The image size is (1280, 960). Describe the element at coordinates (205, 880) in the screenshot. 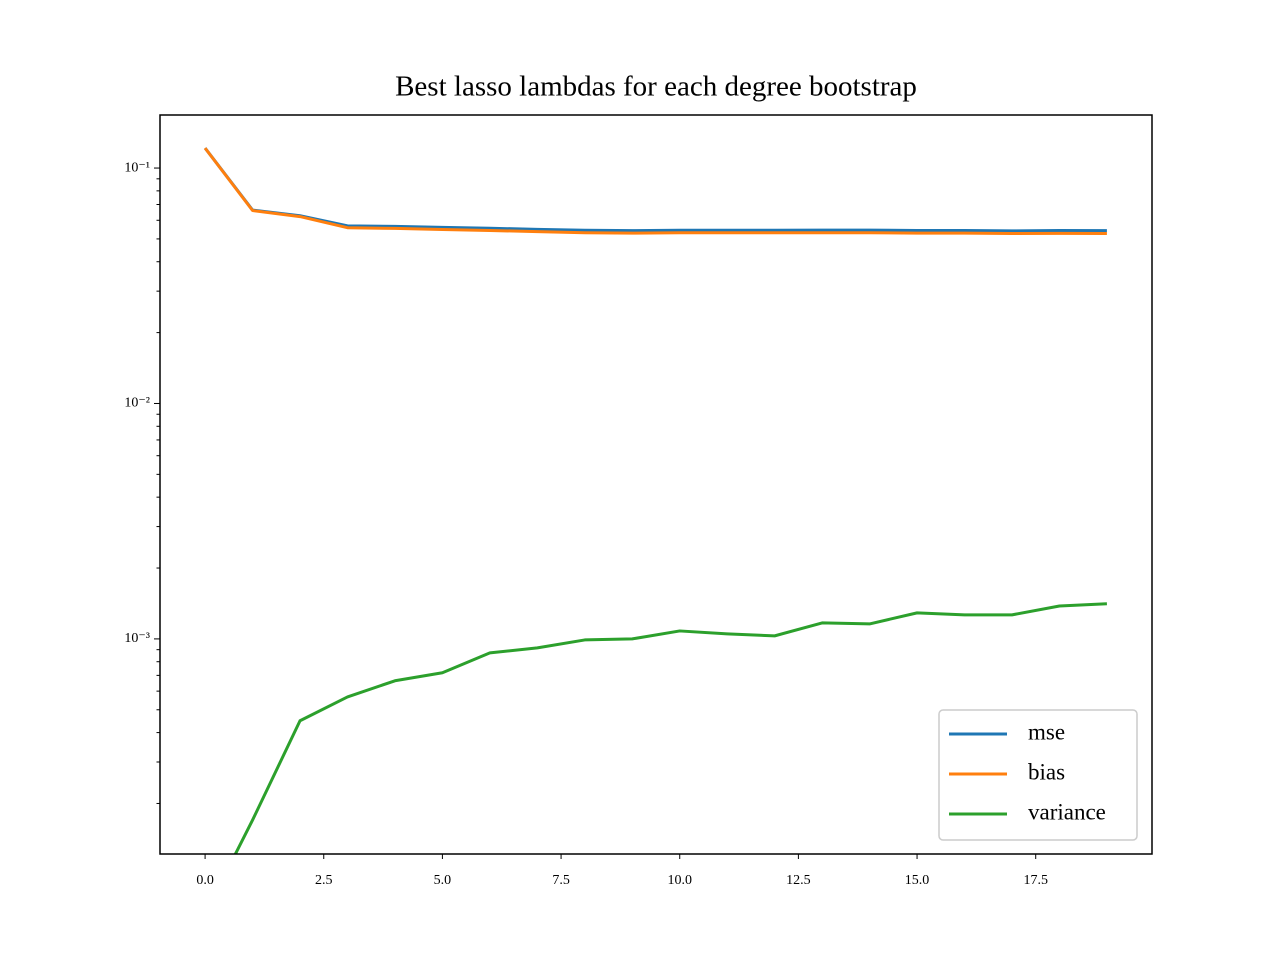

I see `x-tick-label: 0.0` at that location.